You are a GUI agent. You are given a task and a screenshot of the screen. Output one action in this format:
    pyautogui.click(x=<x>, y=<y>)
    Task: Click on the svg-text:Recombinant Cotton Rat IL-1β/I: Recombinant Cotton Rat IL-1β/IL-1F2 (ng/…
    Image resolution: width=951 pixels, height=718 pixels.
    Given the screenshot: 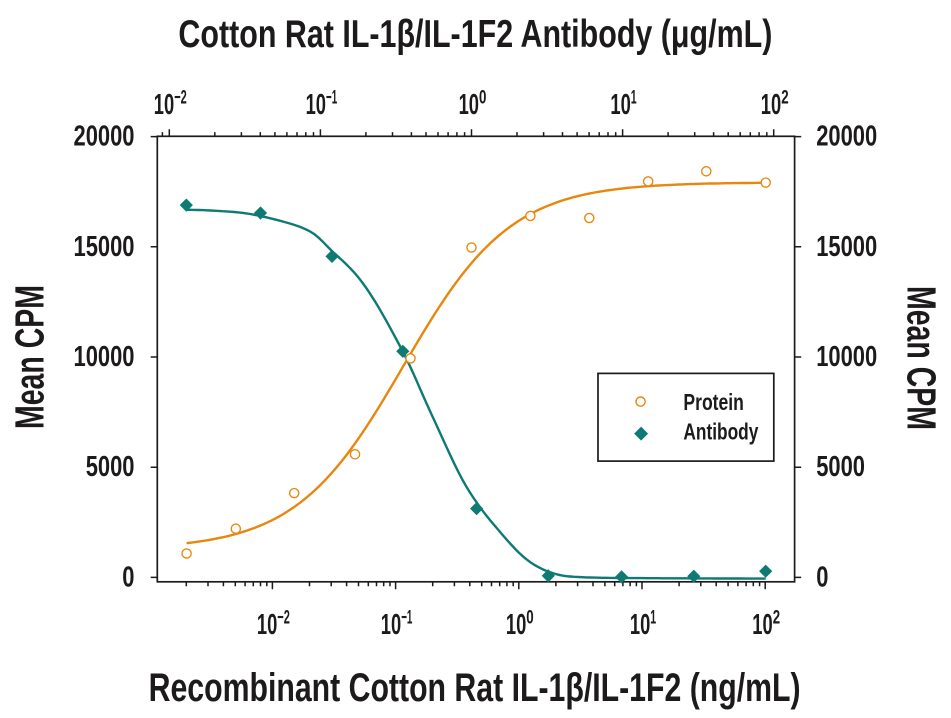 What is the action you would take?
    pyautogui.click(x=475, y=688)
    